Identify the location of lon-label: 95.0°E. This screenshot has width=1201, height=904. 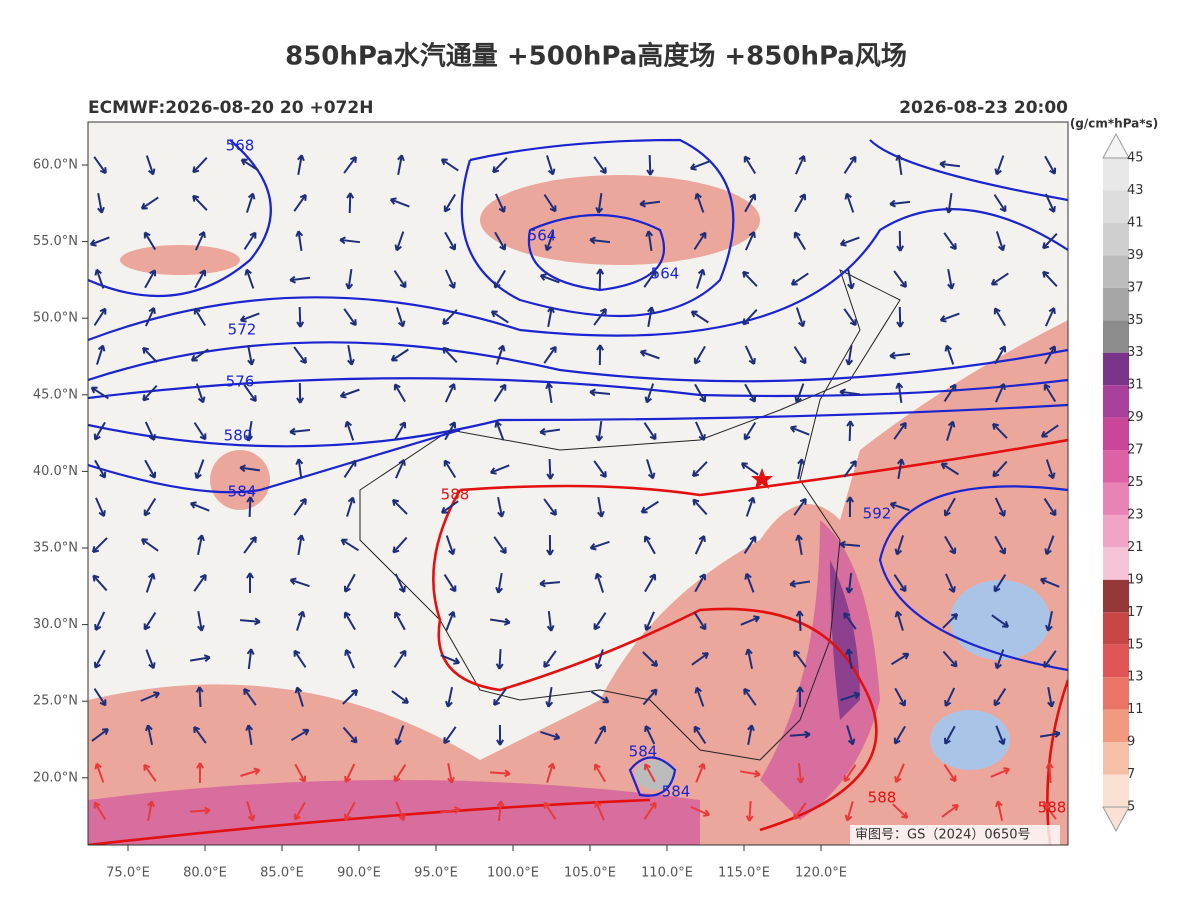
(436, 873).